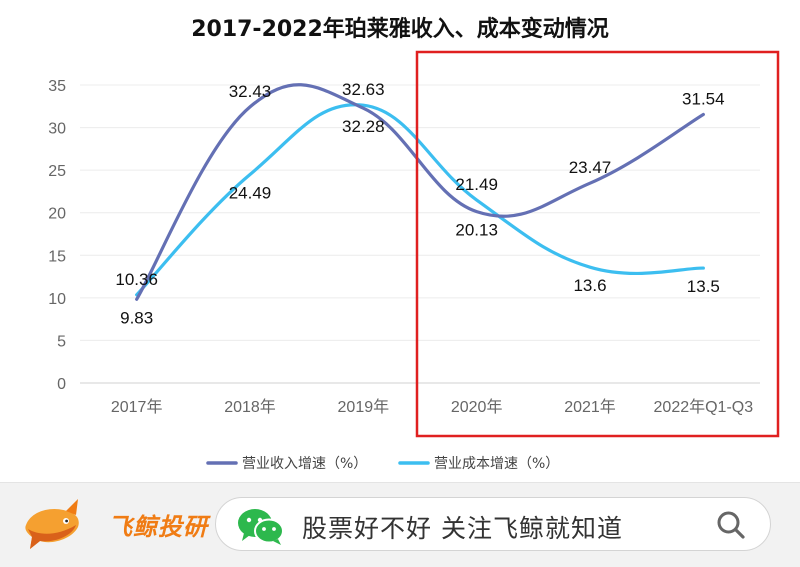 The width and height of the screenshot is (800, 567). What do you see at coordinates (250, 192) in the screenshot?
I see `data-label: 24.49` at bounding box center [250, 192].